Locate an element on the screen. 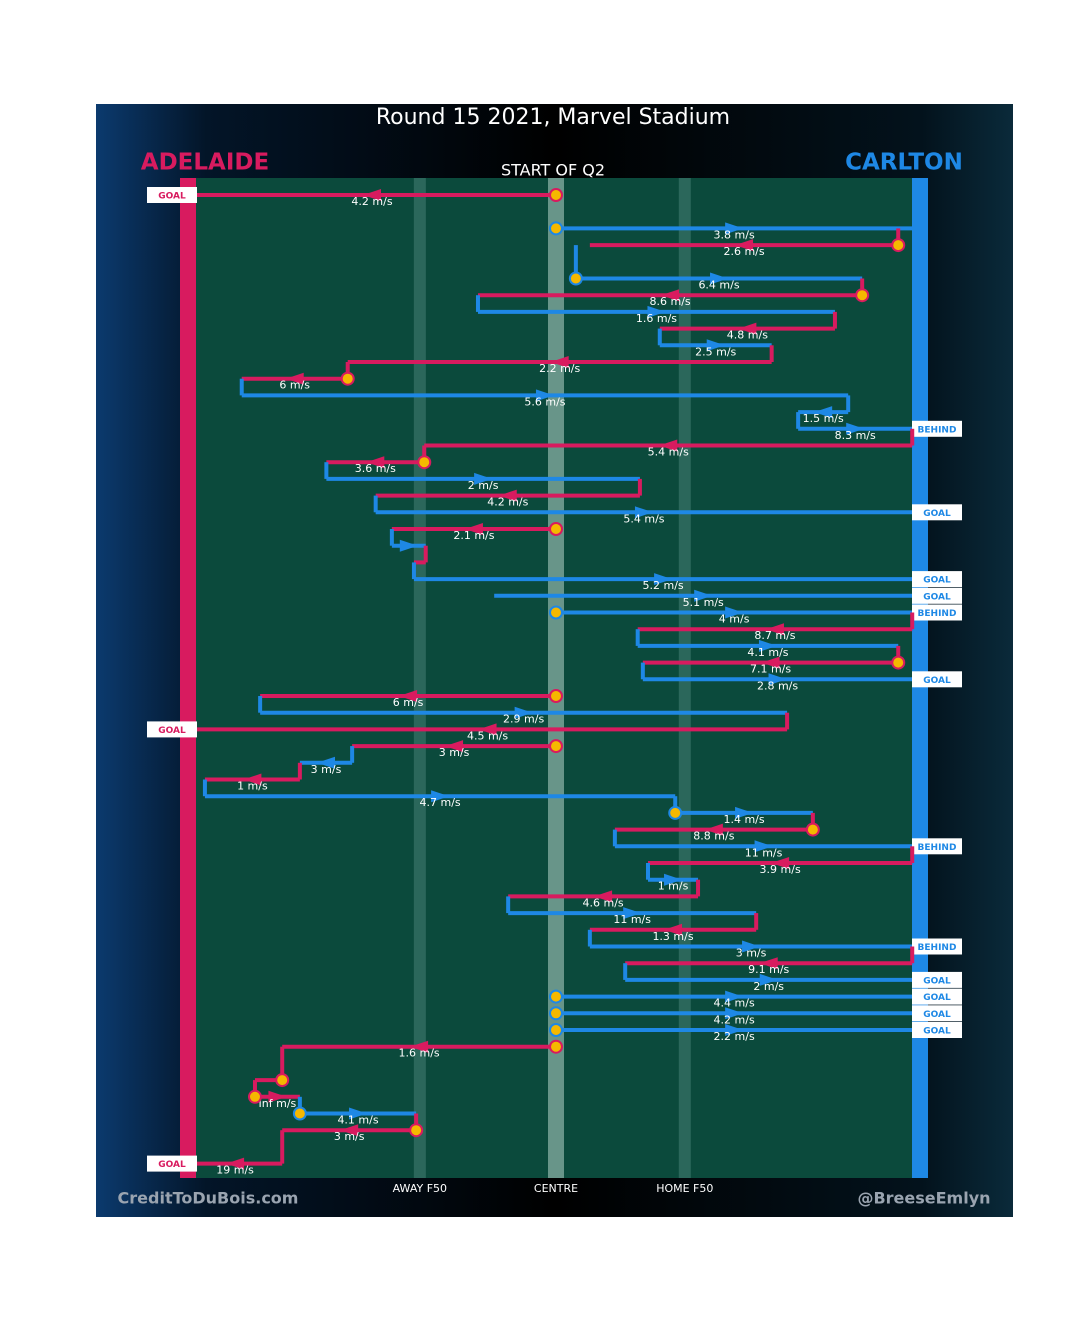  speed-label: 2 m/s is located at coordinates (768, 986).